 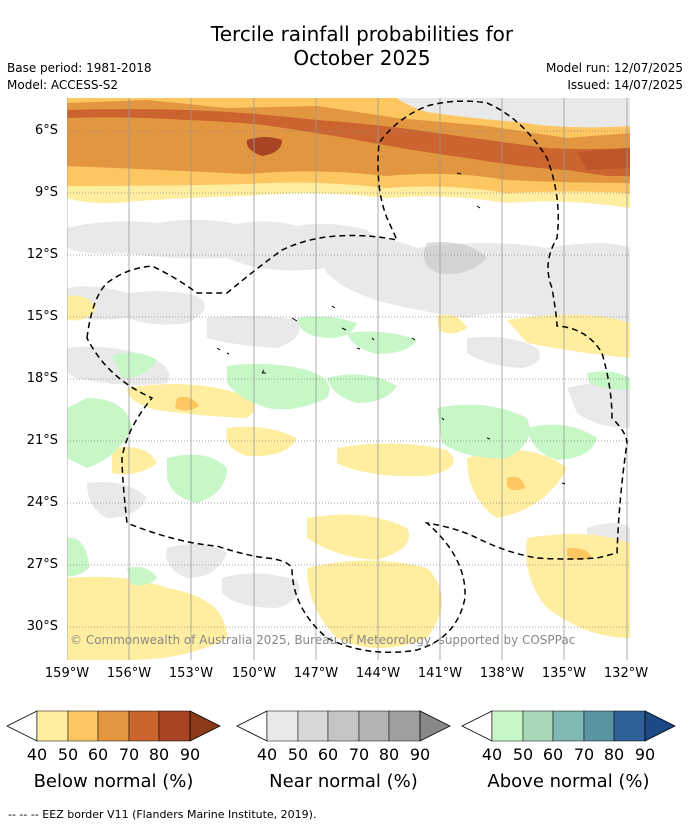 I want to click on right-meta: Model run: 12/07/2025 Issued: 14/07/2025, so click(x=614, y=77).